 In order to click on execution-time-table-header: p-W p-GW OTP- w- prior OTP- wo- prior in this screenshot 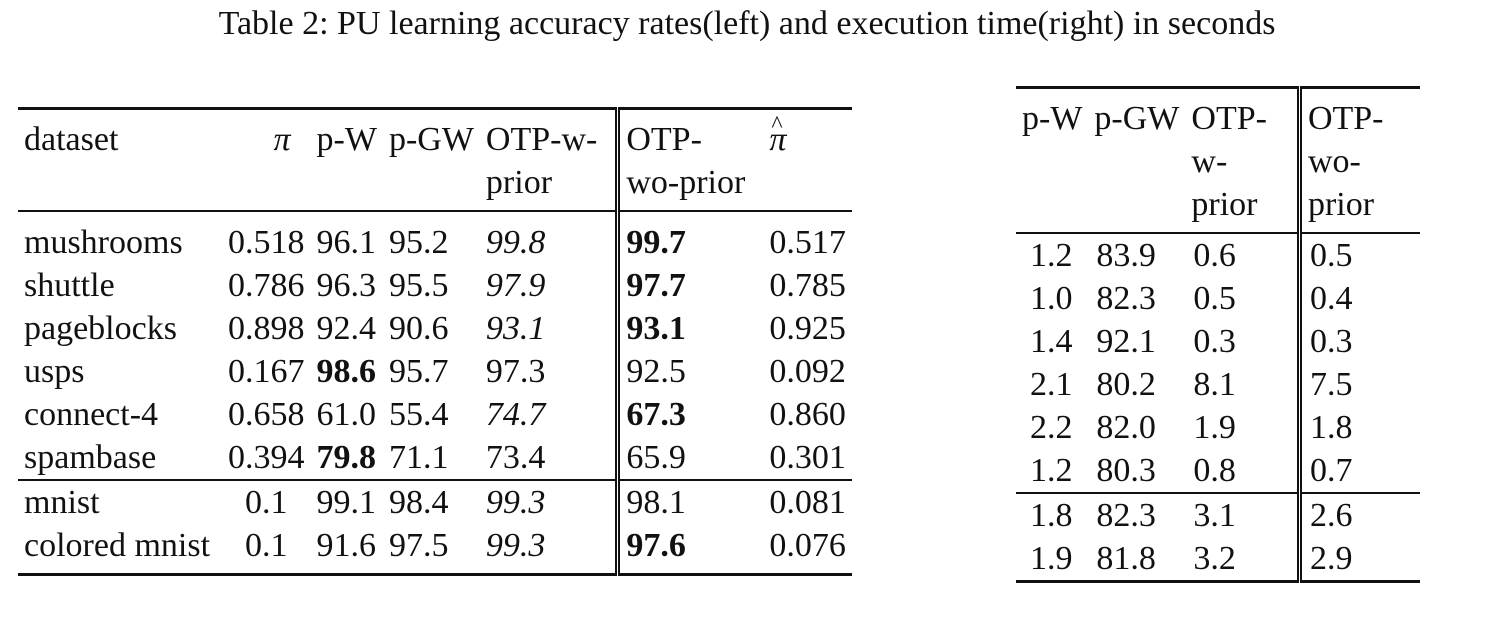, I will do `click(1218, 160)`.